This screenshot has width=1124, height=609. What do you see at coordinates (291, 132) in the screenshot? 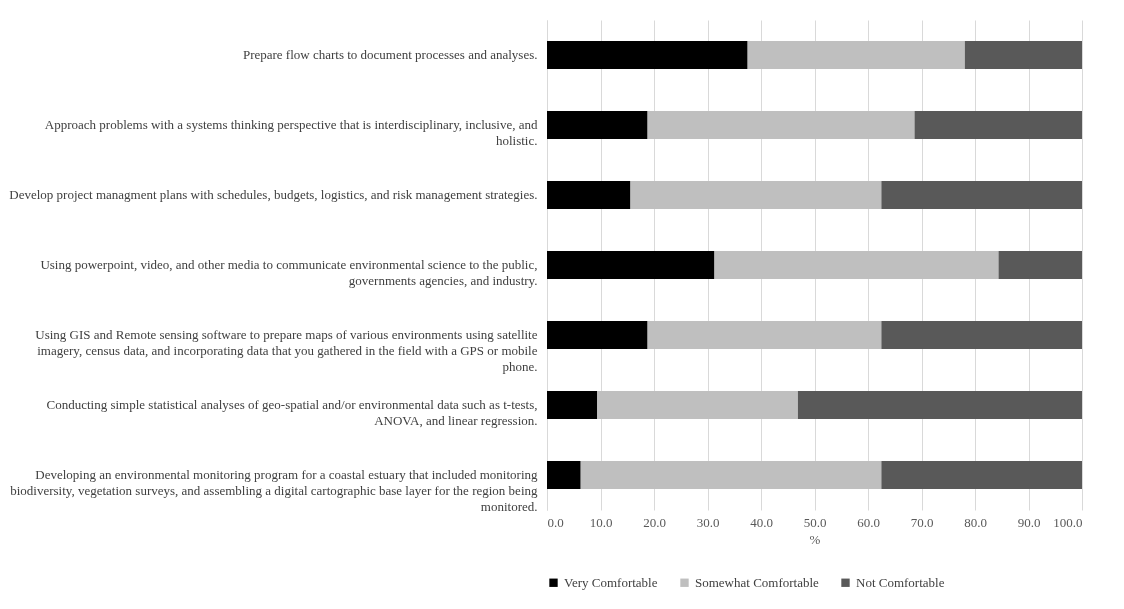
I see `y-tick-label: Approach problems with a systems thinking perspective that is interdisciplinary, inclusive, and holistic.` at bounding box center [291, 132].